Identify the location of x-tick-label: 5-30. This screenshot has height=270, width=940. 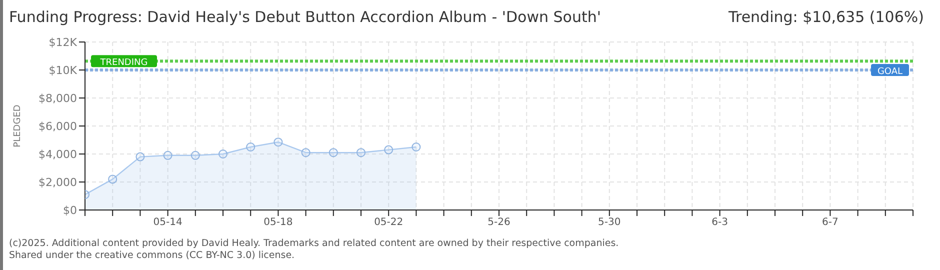
(609, 222).